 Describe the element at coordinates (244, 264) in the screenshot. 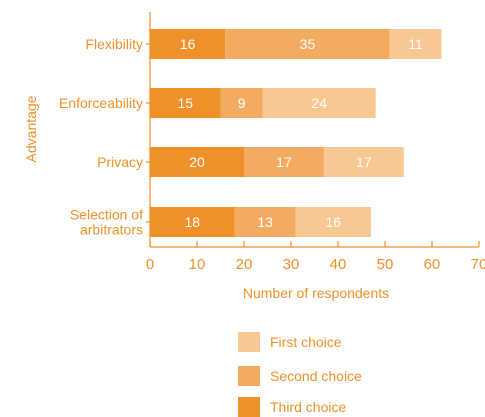

I see `x-tick-label: 20` at that location.